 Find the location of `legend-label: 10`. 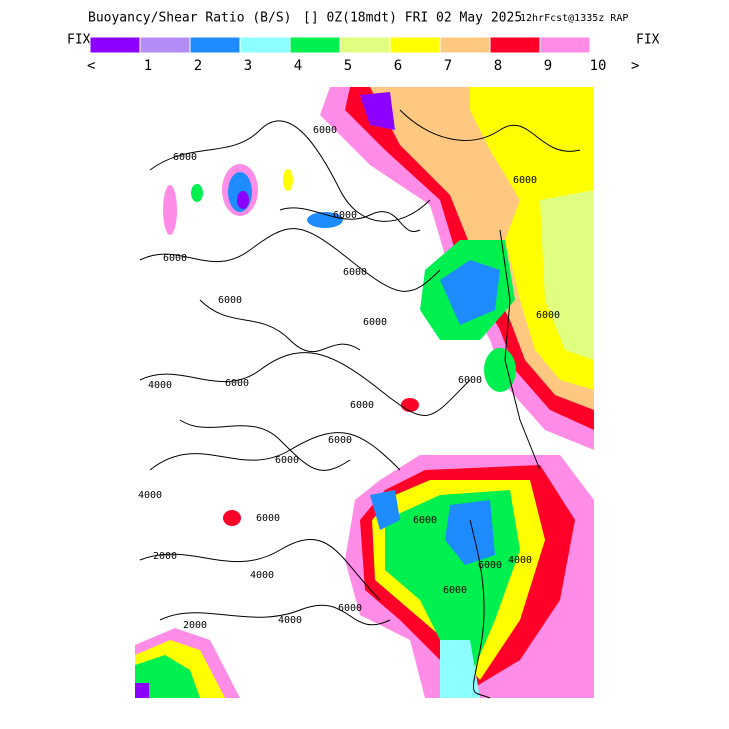

legend-label: 10 is located at coordinates (598, 66).